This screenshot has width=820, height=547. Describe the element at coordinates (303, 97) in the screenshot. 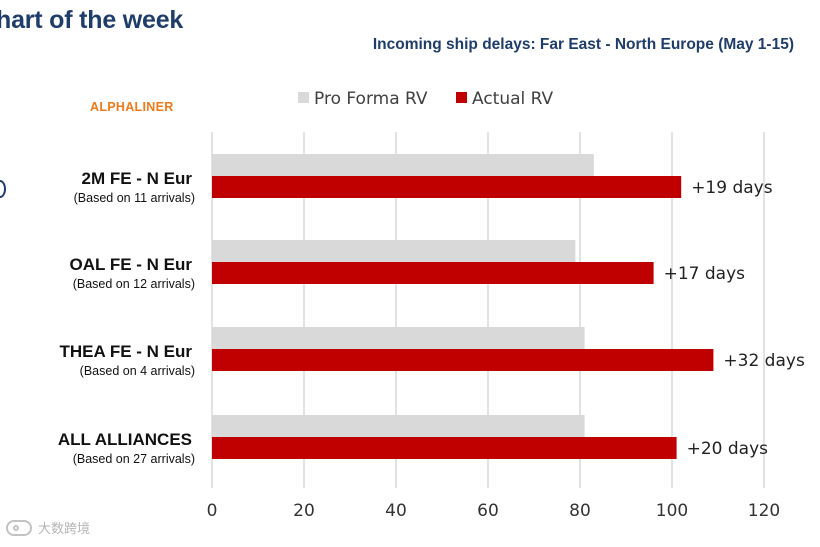

I see `legend-swatch-pro-forma` at that location.